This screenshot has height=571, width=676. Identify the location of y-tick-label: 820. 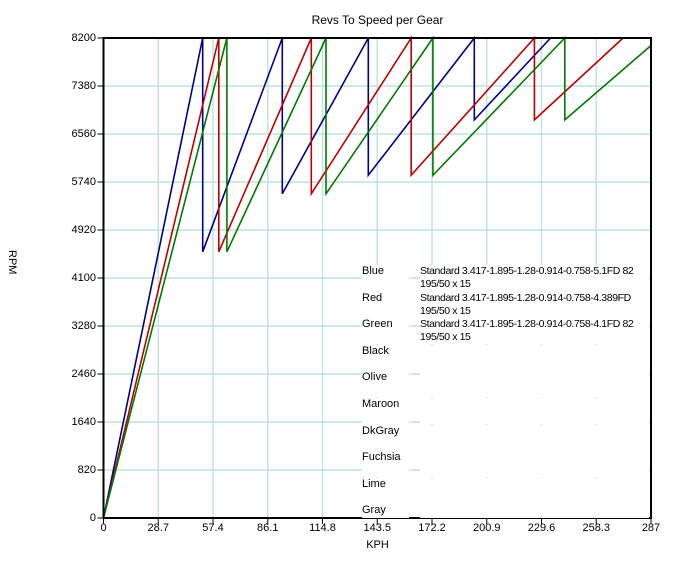
(86, 469).